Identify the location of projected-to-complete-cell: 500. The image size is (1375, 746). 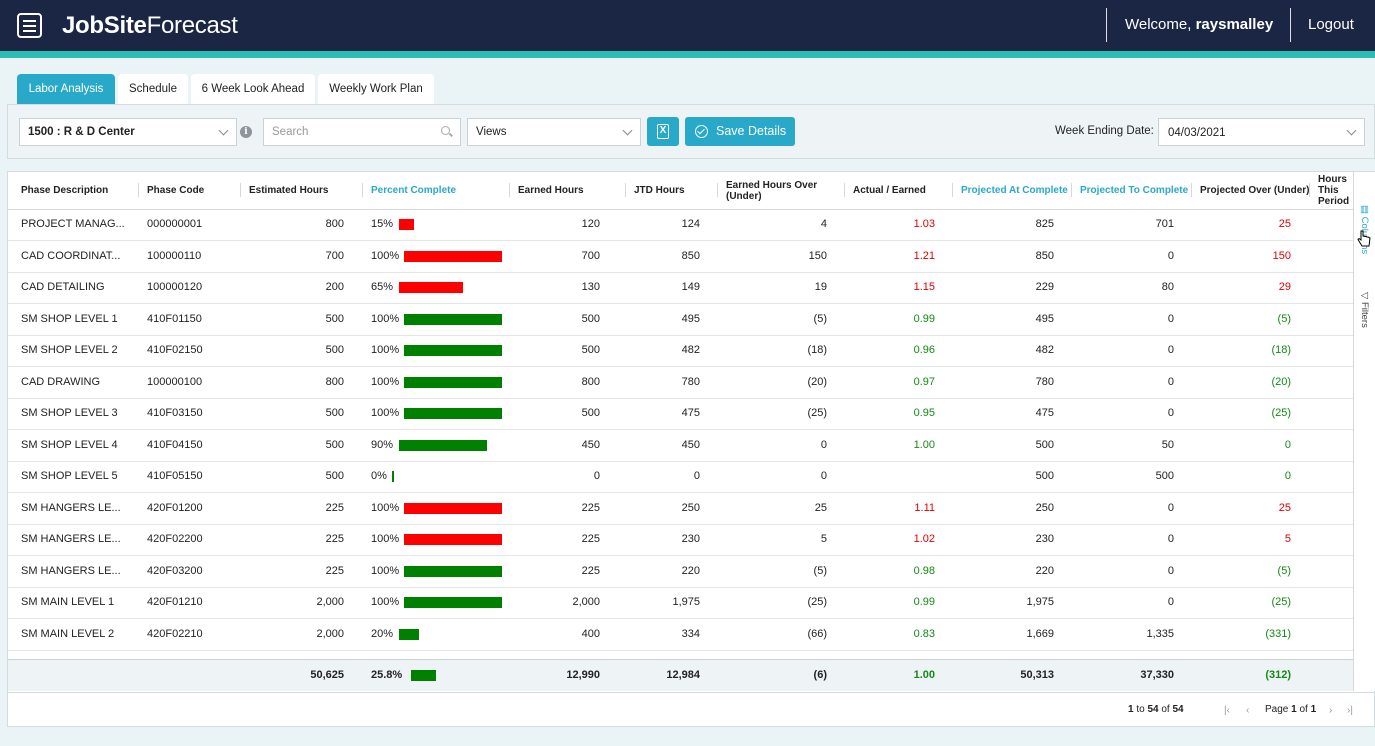
(1164, 476).